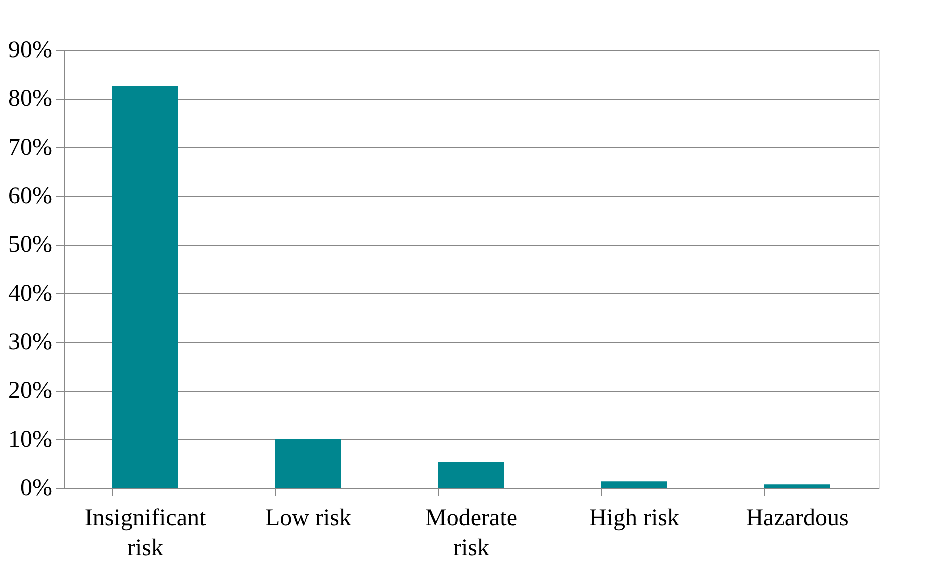 The height and width of the screenshot is (581, 935). I want to click on x-tick-label: Low risk, so click(309, 519).